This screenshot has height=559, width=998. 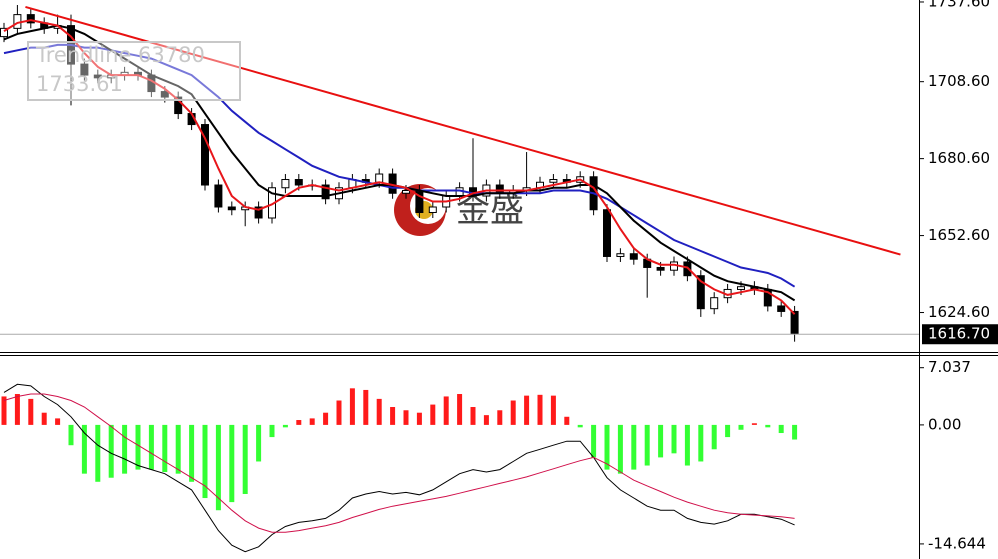 What do you see at coordinates (959, 334) in the screenshot?
I see `last-price-label: 1616.70` at bounding box center [959, 334].